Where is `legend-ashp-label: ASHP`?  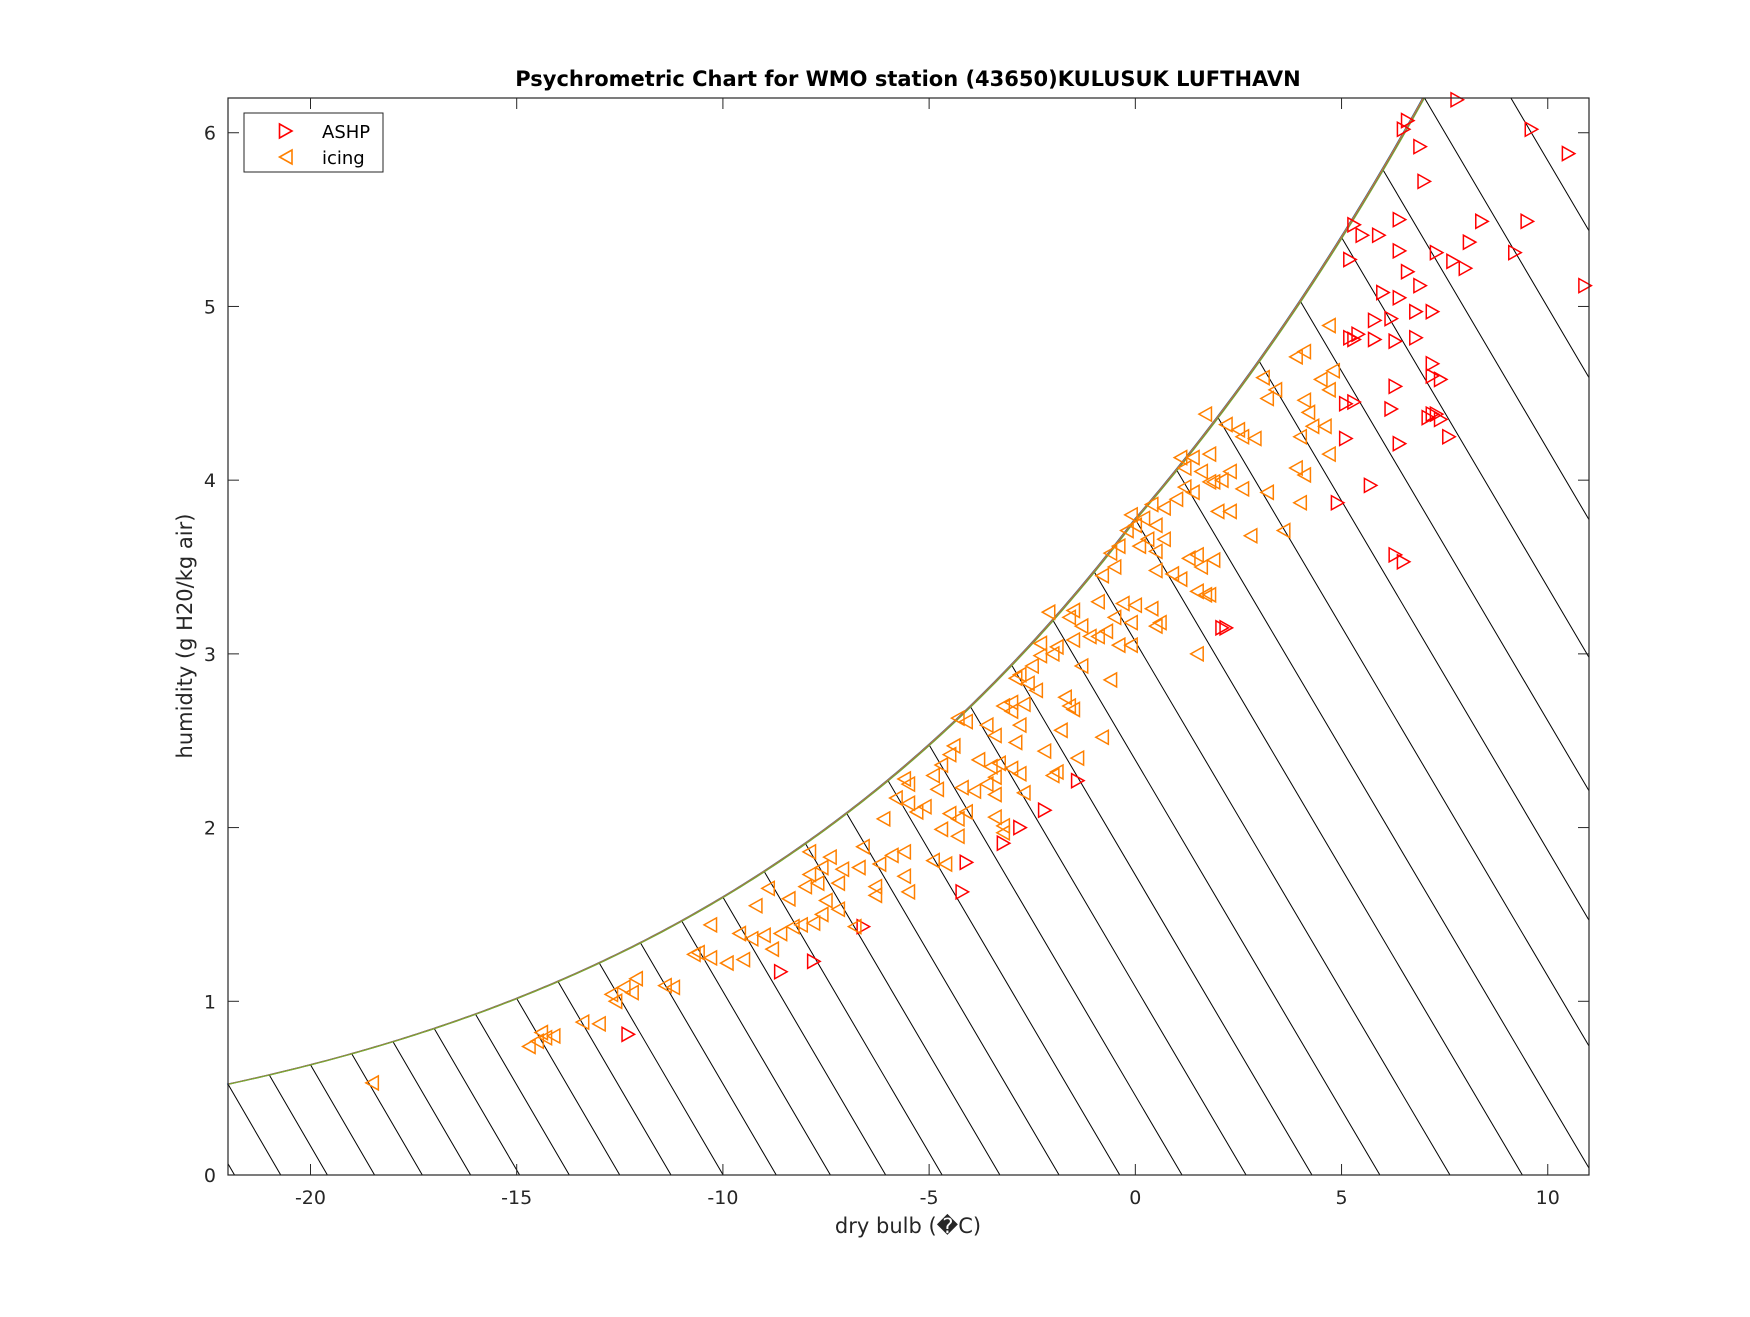
legend-ashp-label: ASHP is located at coordinates (346, 132).